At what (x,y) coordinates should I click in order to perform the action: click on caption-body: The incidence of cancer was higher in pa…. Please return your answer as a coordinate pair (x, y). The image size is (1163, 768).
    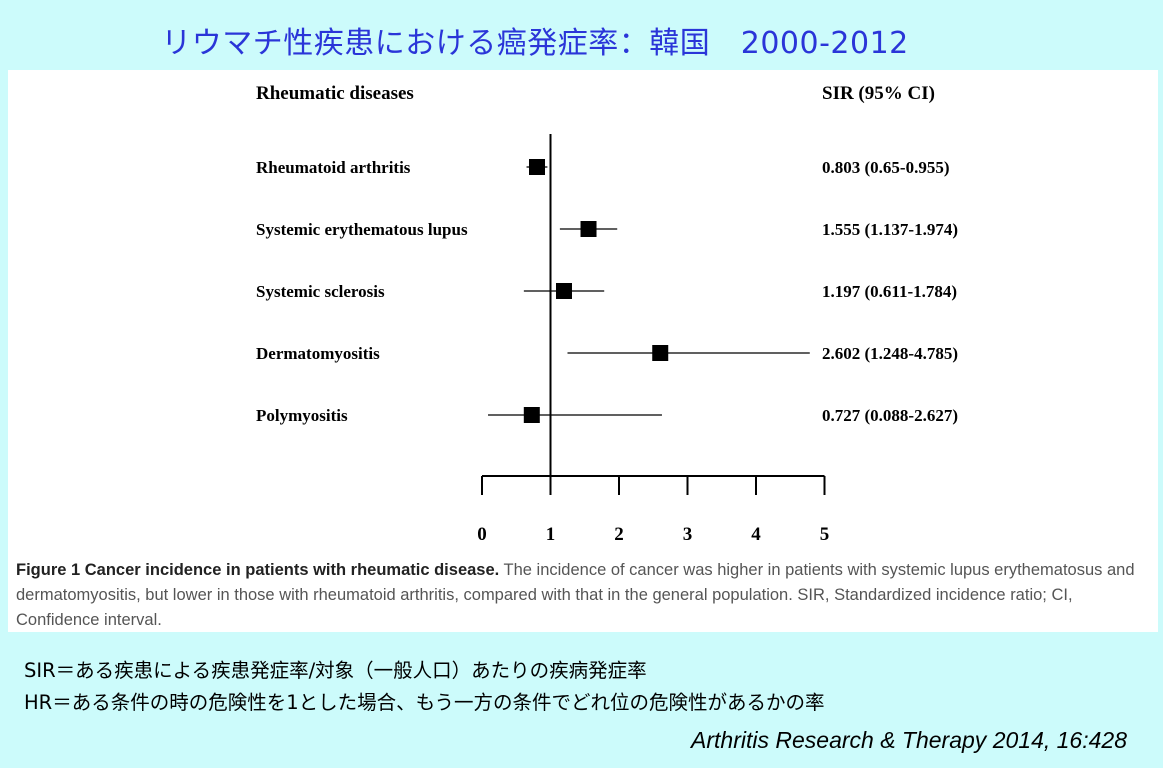
    Looking at the image, I should click on (575, 595).